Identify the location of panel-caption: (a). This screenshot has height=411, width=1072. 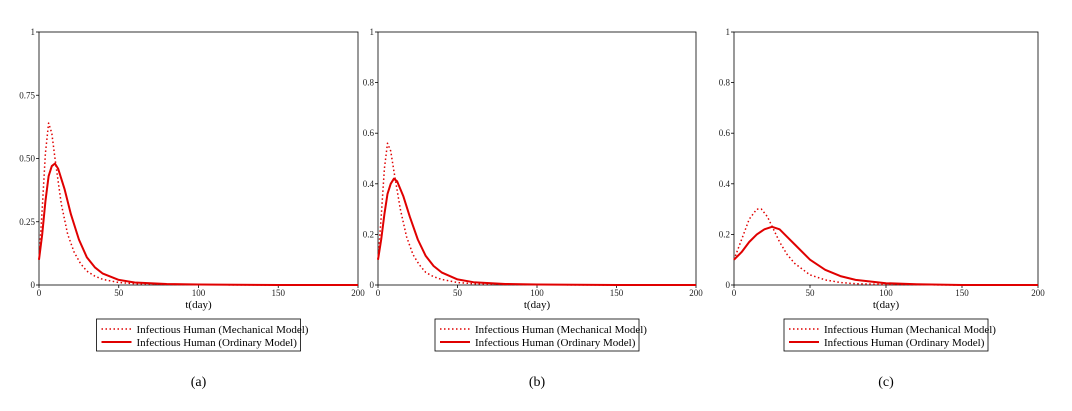
(199, 382).